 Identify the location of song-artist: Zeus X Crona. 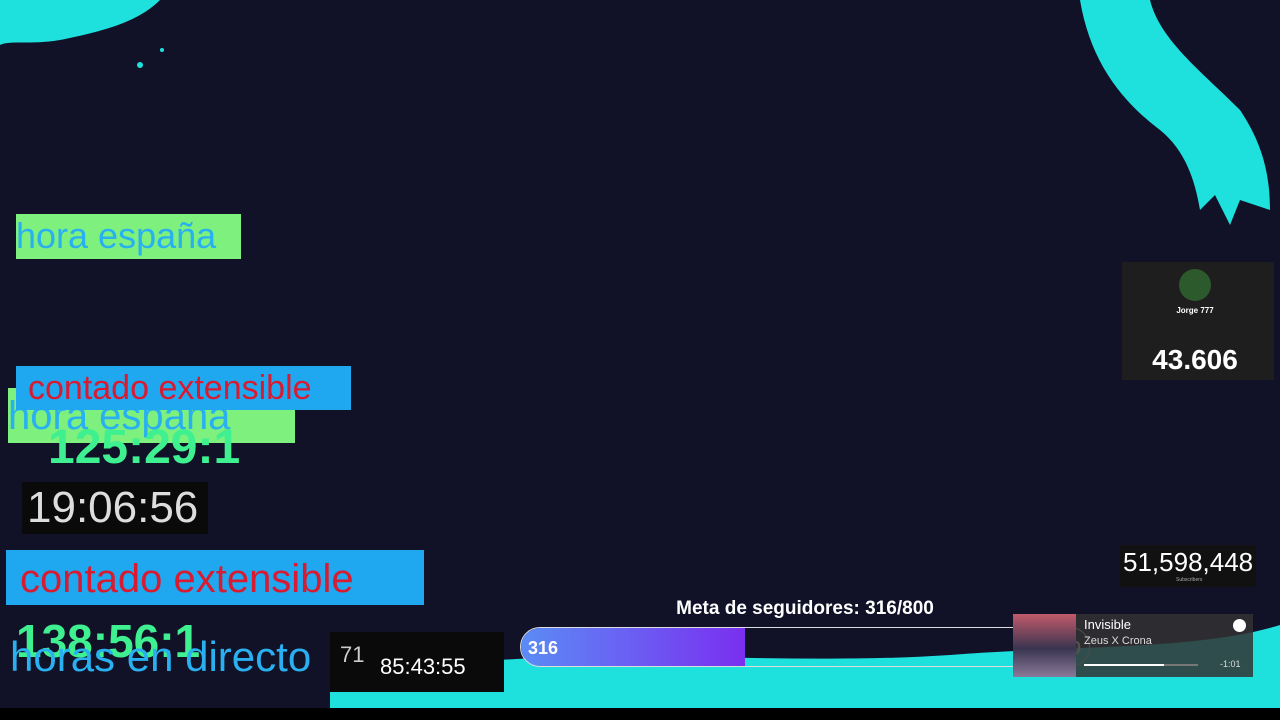
(1118, 641).